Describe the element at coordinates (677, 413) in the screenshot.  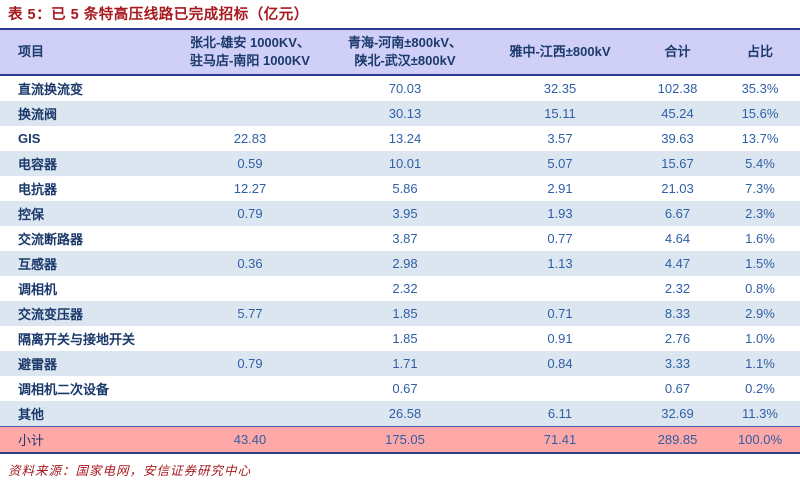
I see `cell-value: 32.69` at that location.